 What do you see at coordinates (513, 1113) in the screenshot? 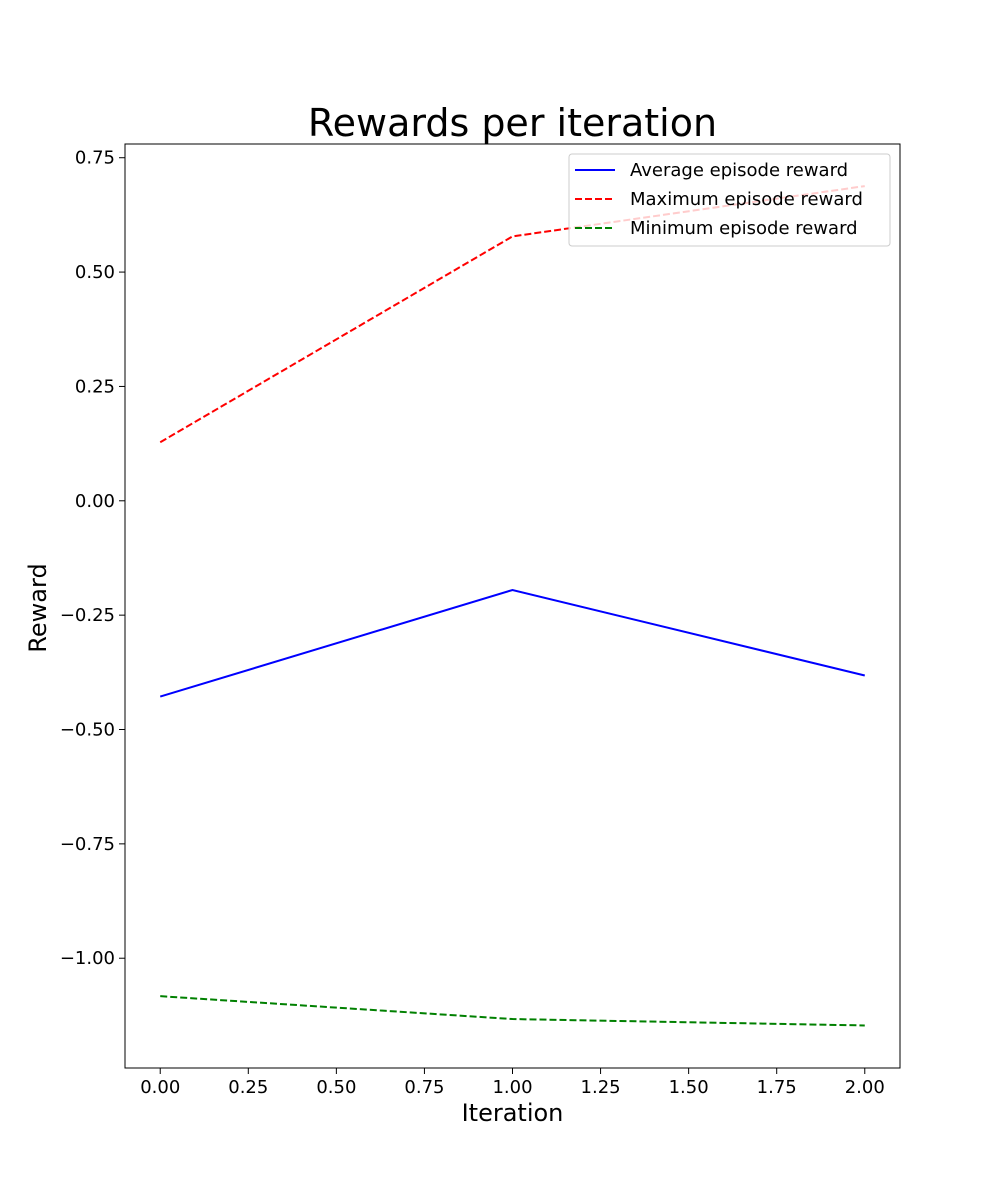
I see `x-axis-title: Iteration` at bounding box center [513, 1113].